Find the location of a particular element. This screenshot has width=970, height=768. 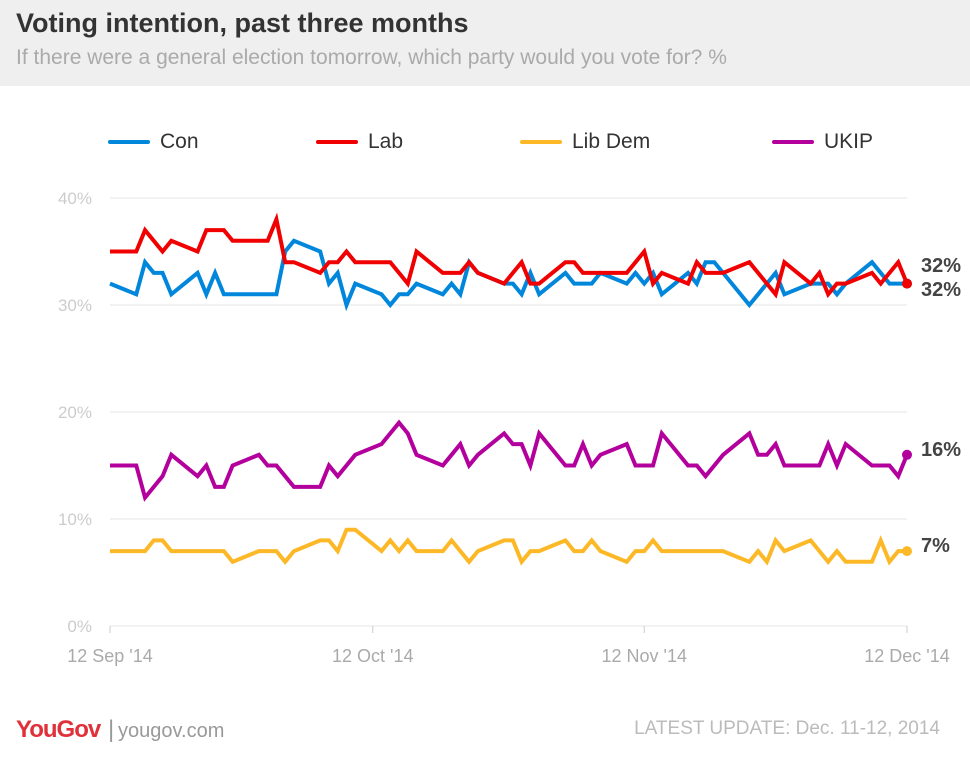

yougov-logo: YouGov is located at coordinates (58, 729).